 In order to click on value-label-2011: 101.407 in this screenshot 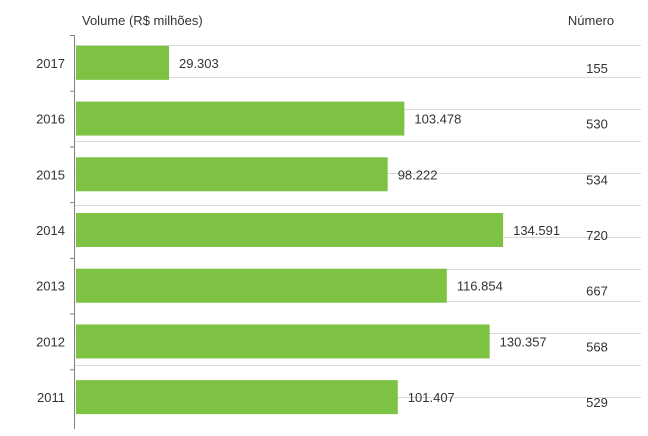, I will do `click(431, 397)`.